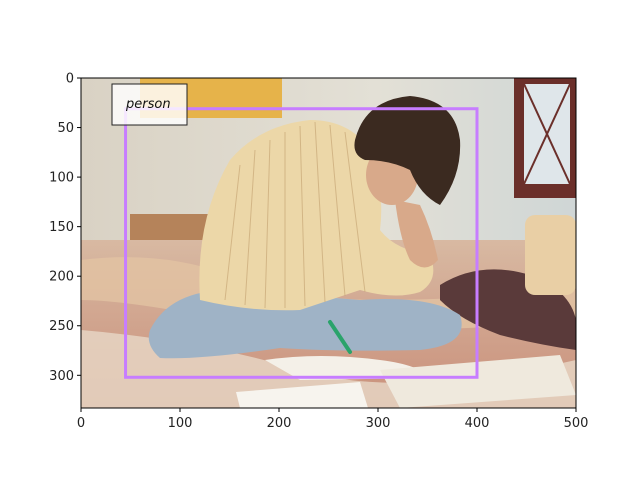 The height and width of the screenshot is (480, 640). Describe the element at coordinates (61, 376) in the screenshot. I see `y-tick-label: 300` at that location.